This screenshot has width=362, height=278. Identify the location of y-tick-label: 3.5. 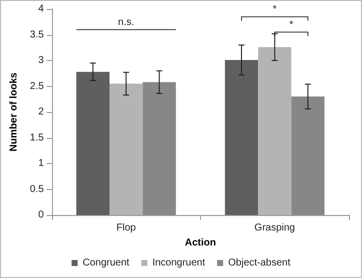
(37, 34).